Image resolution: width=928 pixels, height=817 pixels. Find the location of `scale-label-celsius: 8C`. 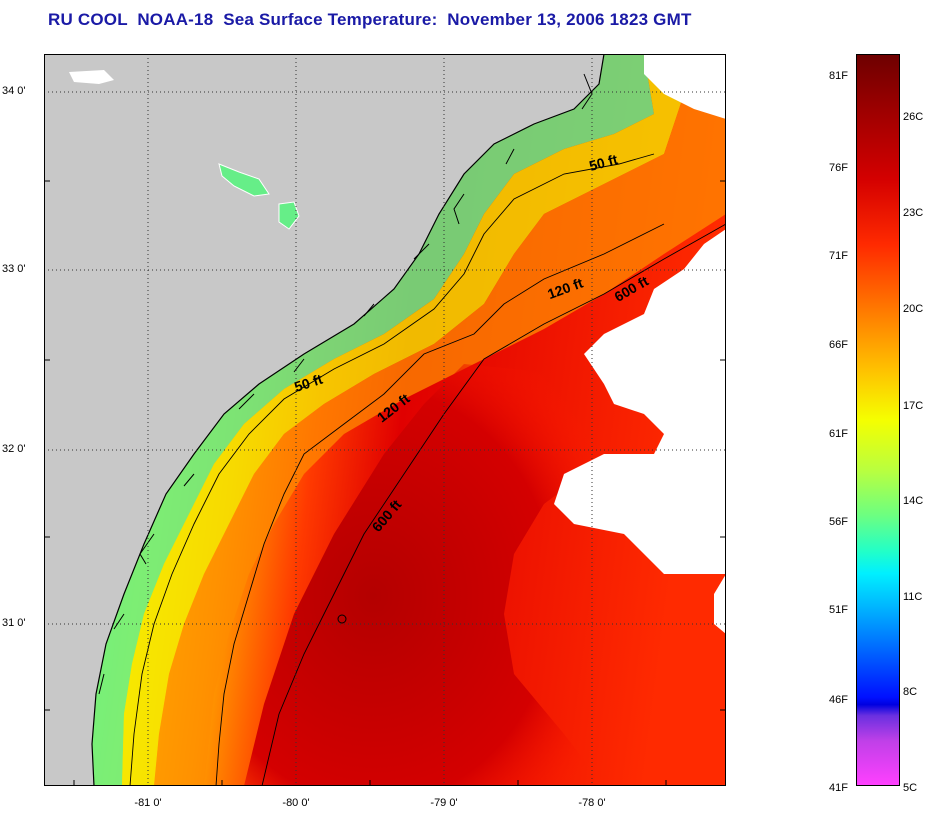

scale-label-celsius: 8C is located at coordinates (910, 692).